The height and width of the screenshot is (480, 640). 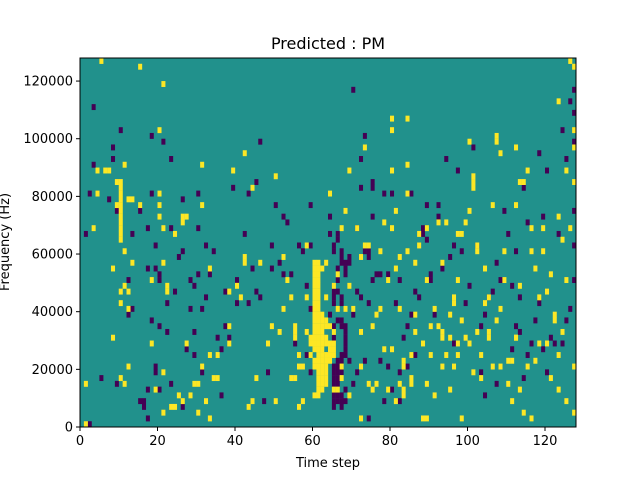 I want to click on y-tick-label: 80000, so click(x=52, y=197).